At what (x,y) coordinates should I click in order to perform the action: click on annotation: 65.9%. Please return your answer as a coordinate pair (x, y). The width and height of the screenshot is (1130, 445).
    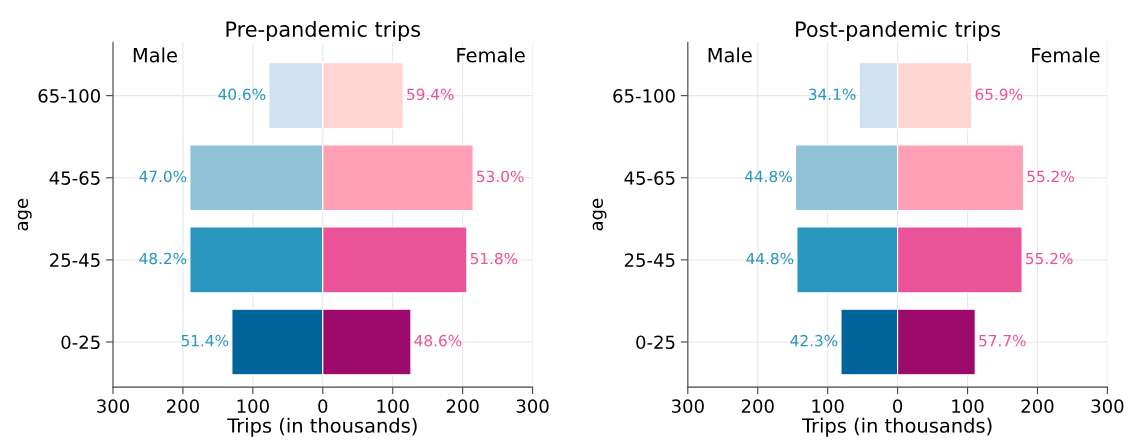
    Looking at the image, I should click on (999, 94).